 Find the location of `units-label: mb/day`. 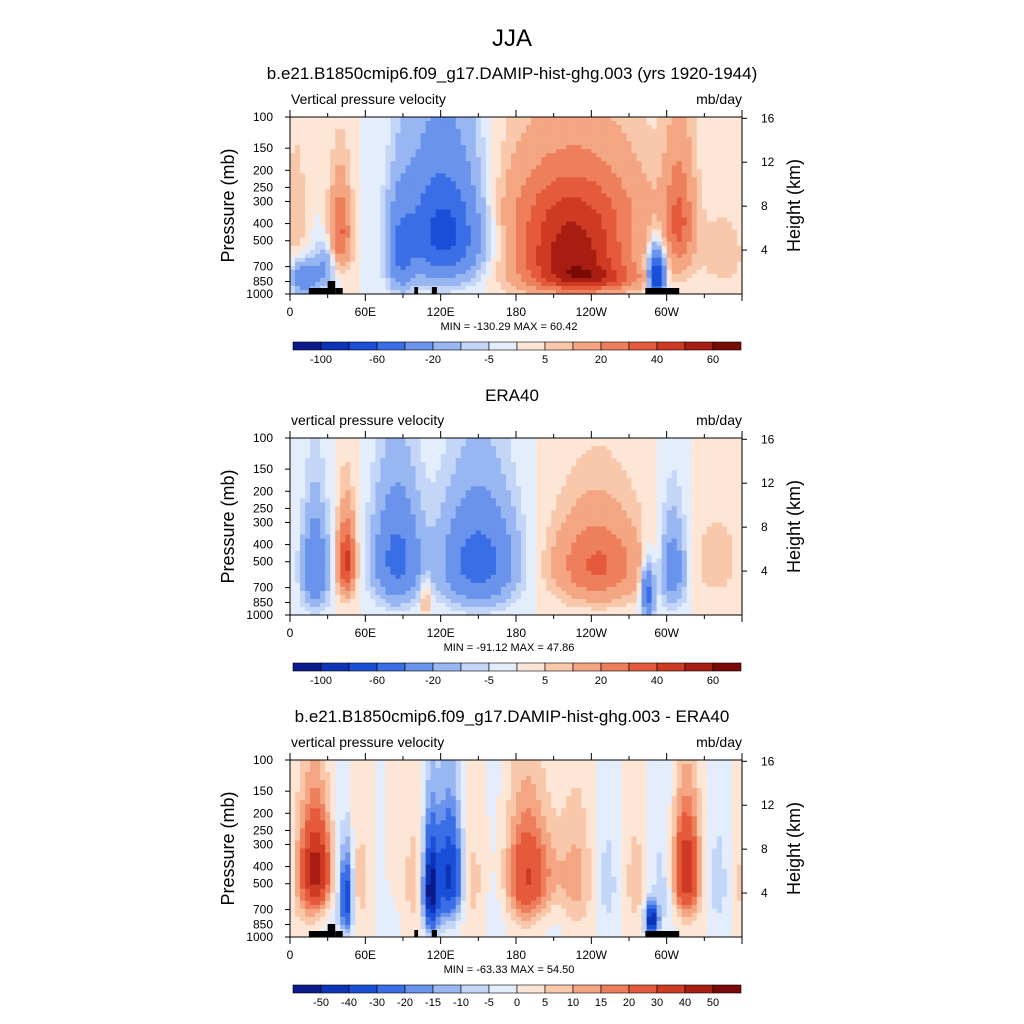

units-label: mb/day is located at coordinates (719, 420).